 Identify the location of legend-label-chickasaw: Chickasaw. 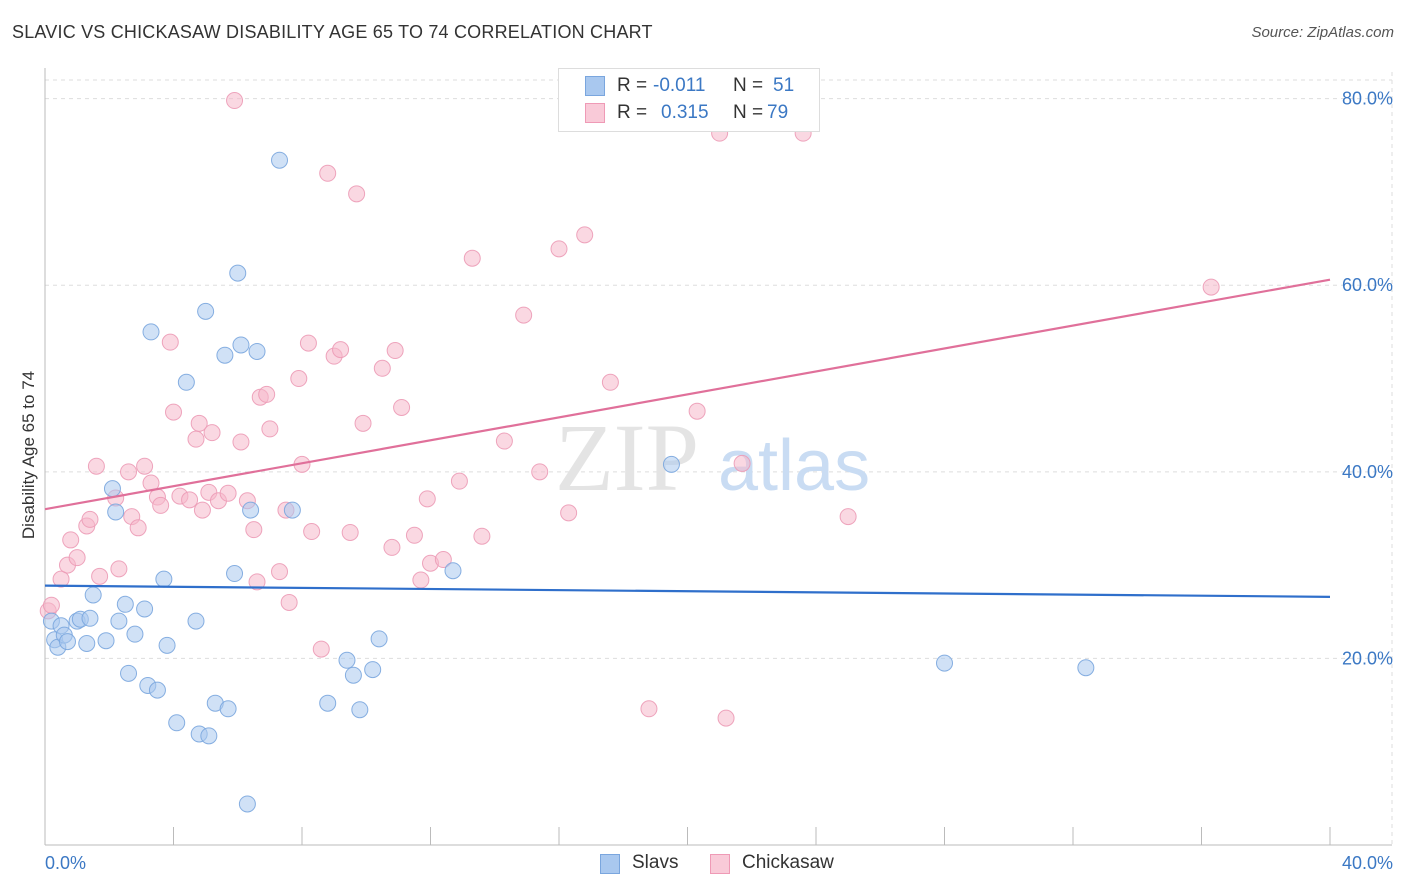
(788, 862).